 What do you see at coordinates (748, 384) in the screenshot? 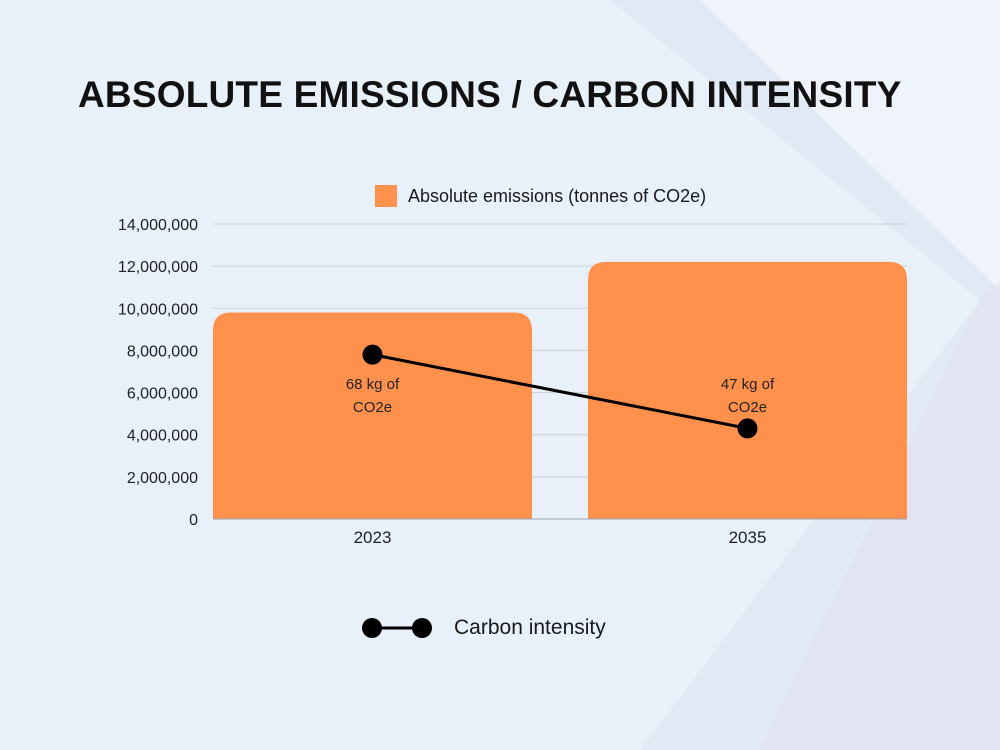
I see `data-label: 47 kg of` at bounding box center [748, 384].